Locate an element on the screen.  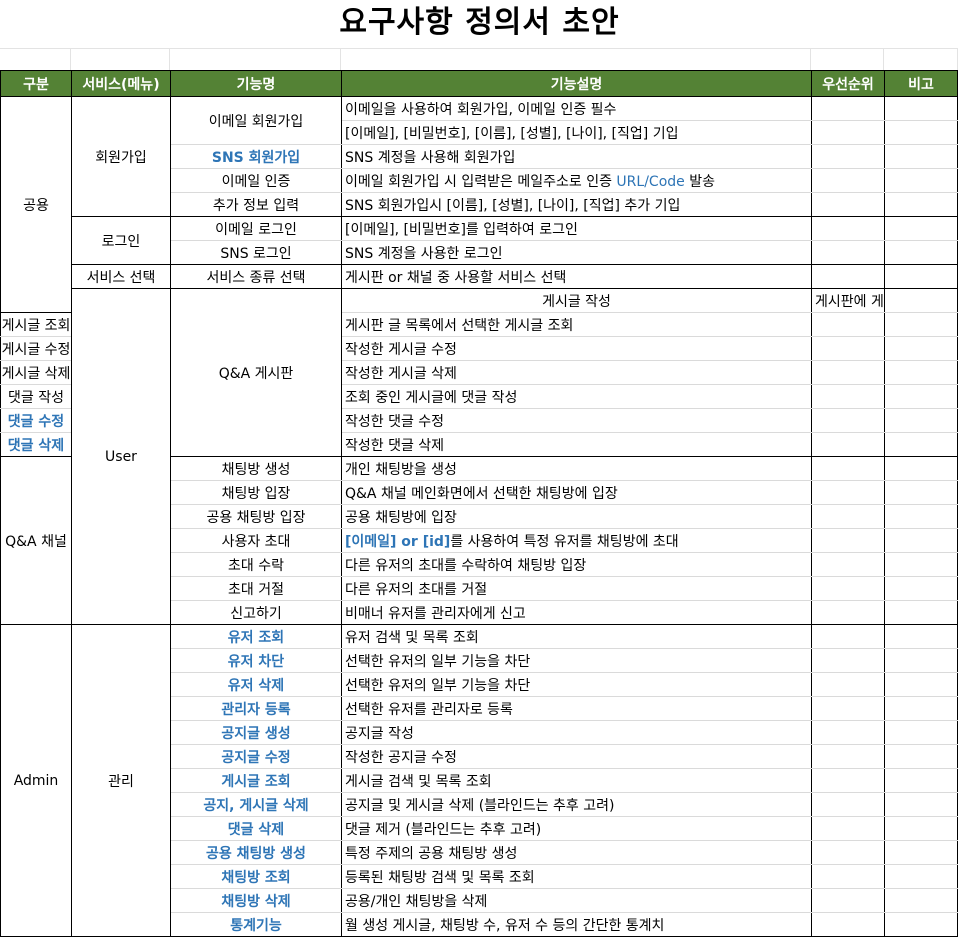
description-cell: 작성한 공지글 수정 is located at coordinates (576, 756).